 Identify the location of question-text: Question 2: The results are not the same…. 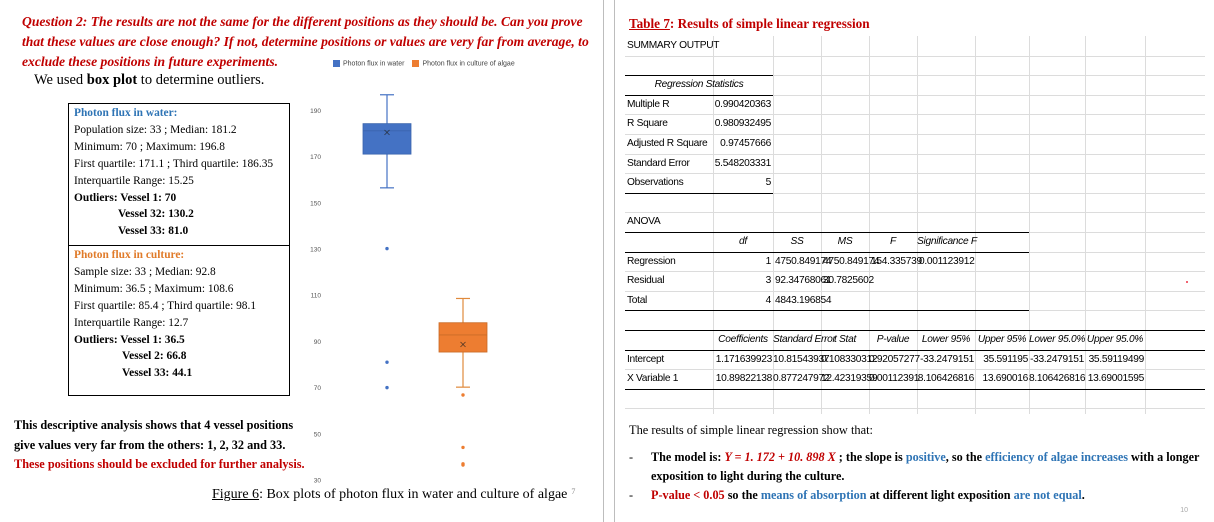
(305, 41).